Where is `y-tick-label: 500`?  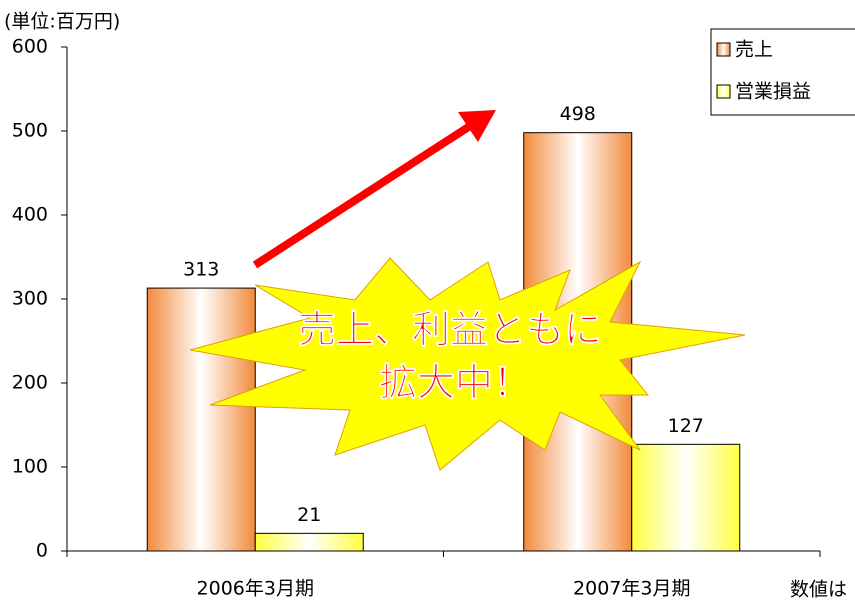 y-tick-label: 500 is located at coordinates (30, 131).